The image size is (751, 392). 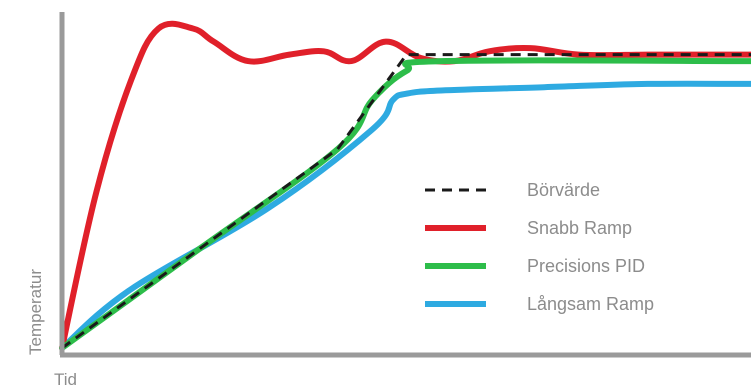 What do you see at coordinates (35, 312) in the screenshot?
I see `y-axis-label: Temperatur` at bounding box center [35, 312].